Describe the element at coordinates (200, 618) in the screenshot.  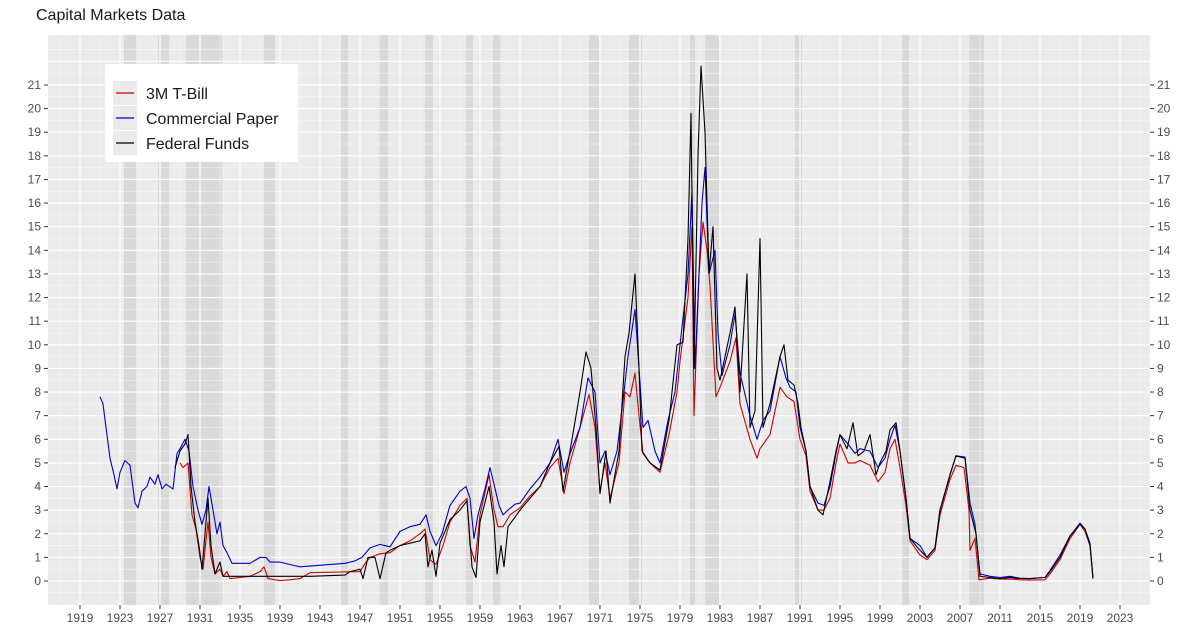
I see `x-tick-label: 1931` at that location.